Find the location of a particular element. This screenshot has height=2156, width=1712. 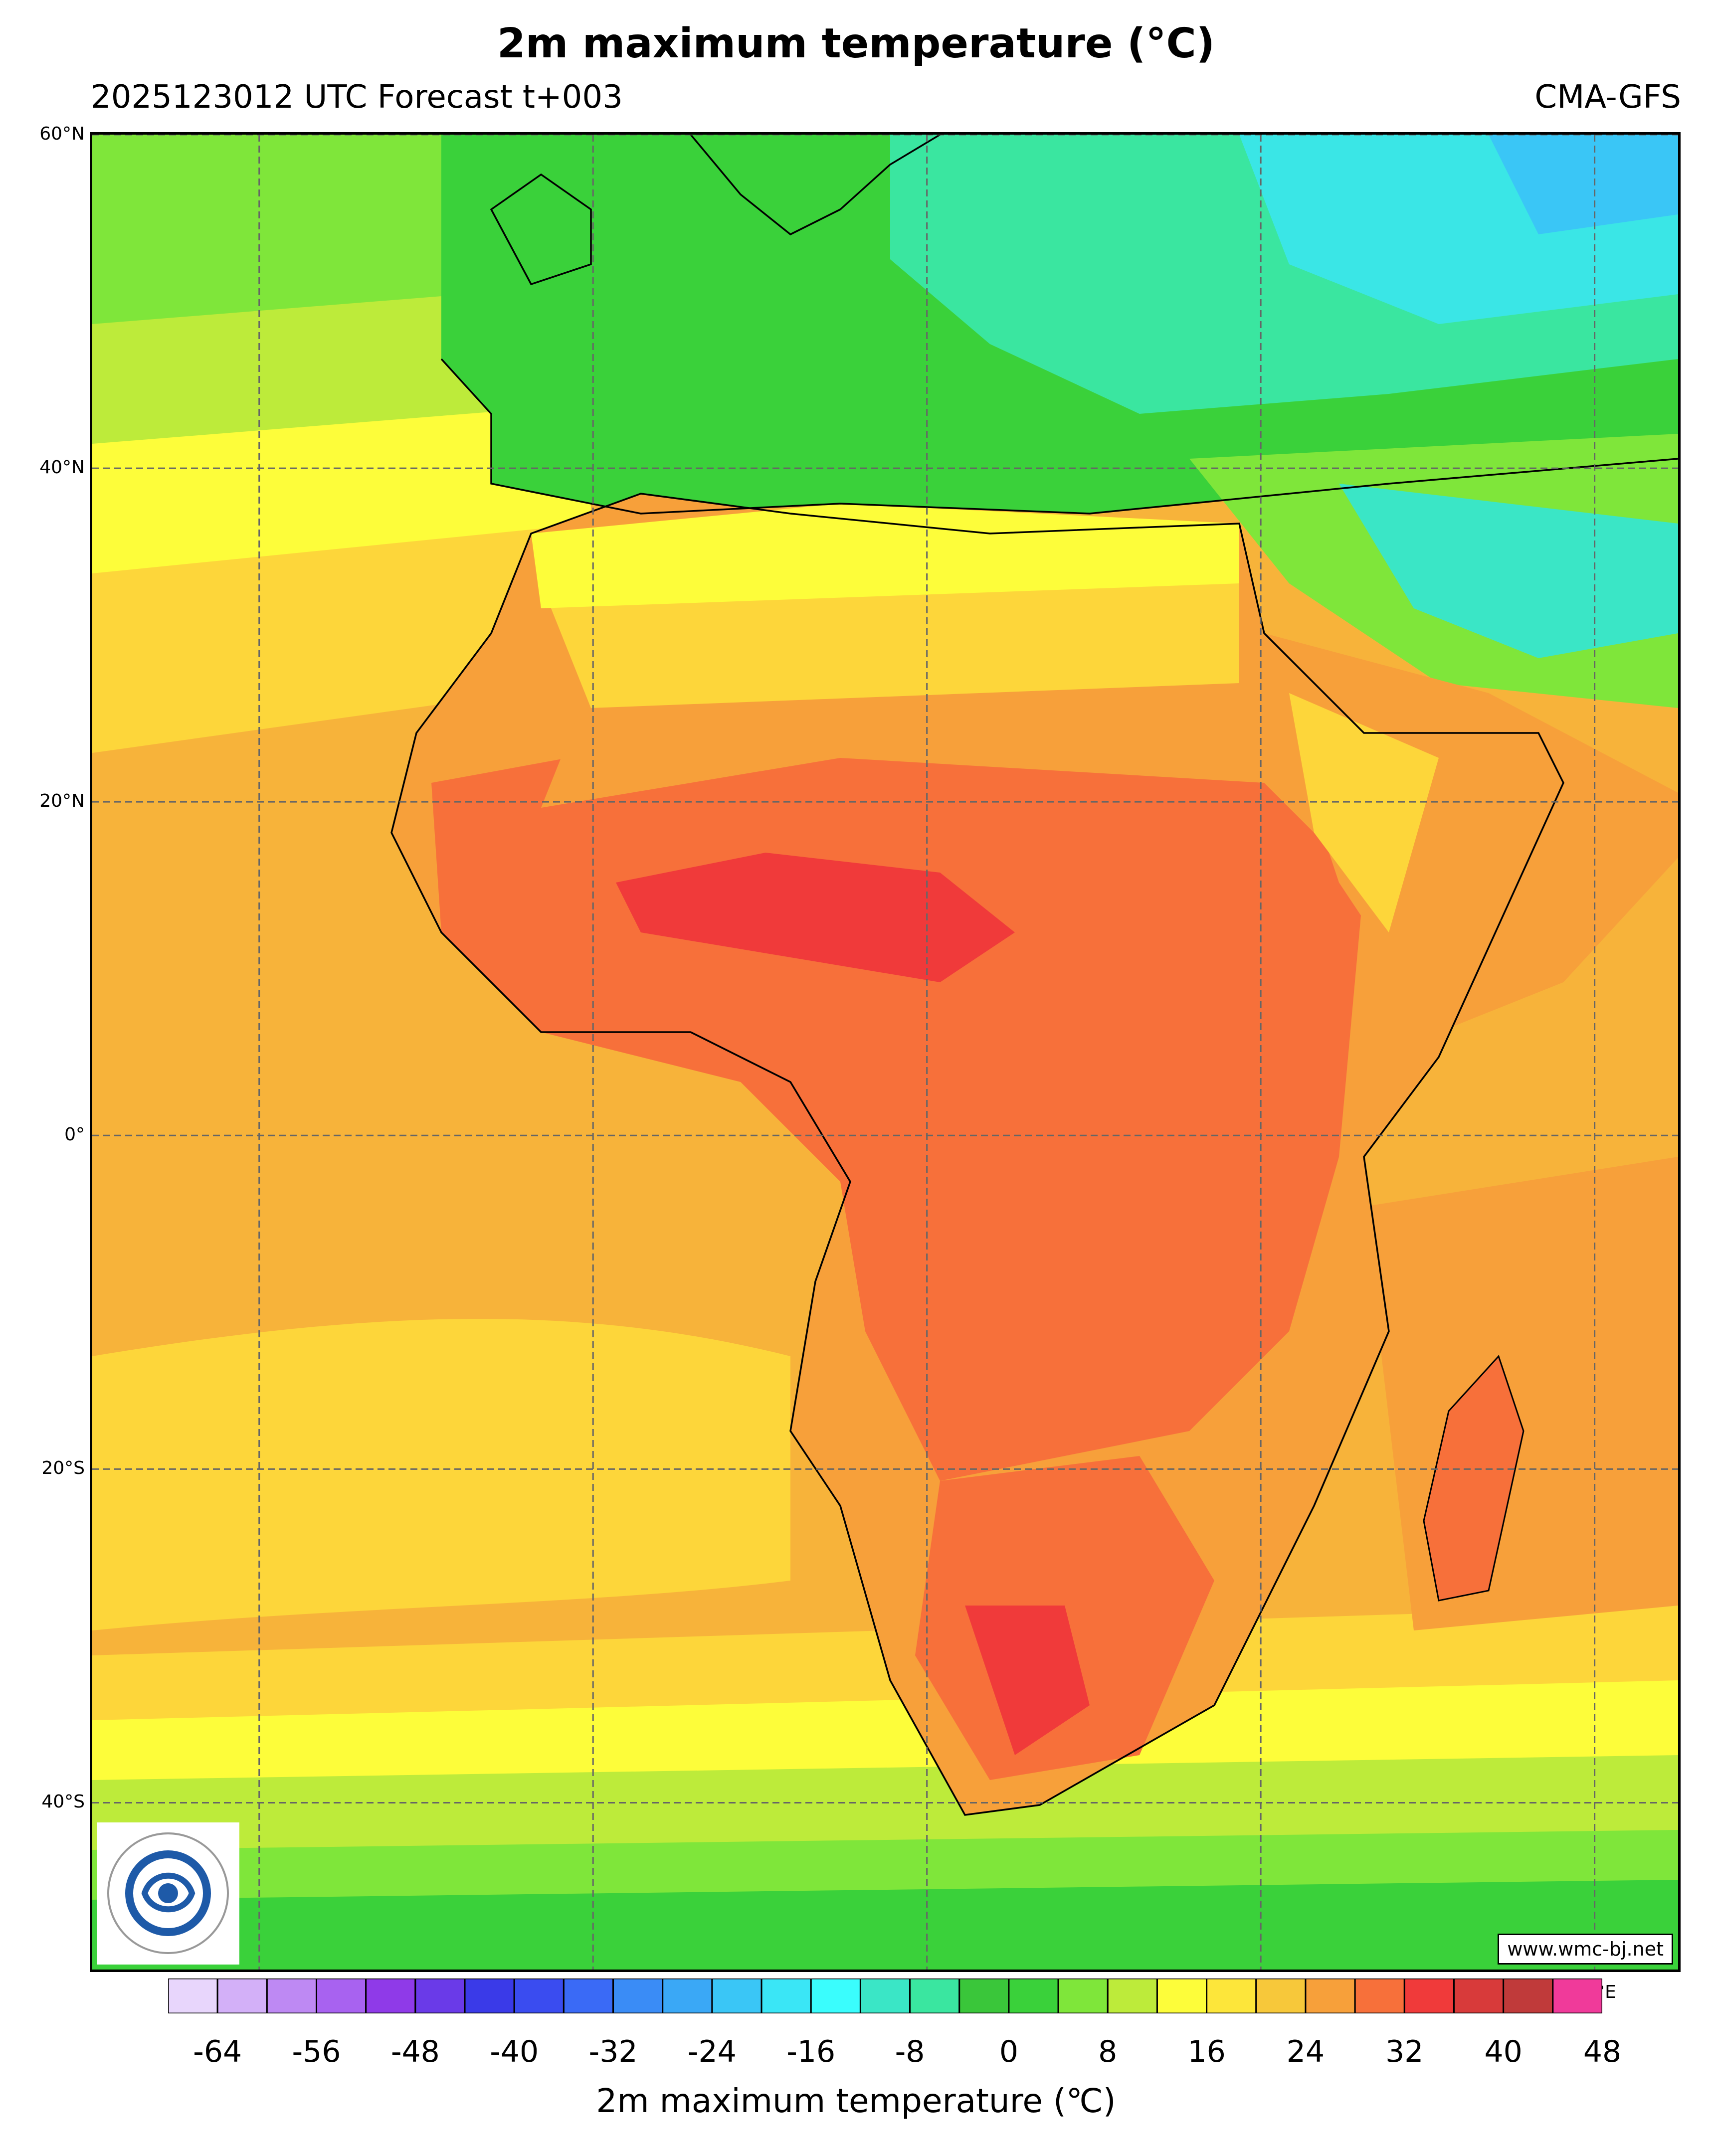

indian-ocean-warm is located at coordinates (1521, 1393).